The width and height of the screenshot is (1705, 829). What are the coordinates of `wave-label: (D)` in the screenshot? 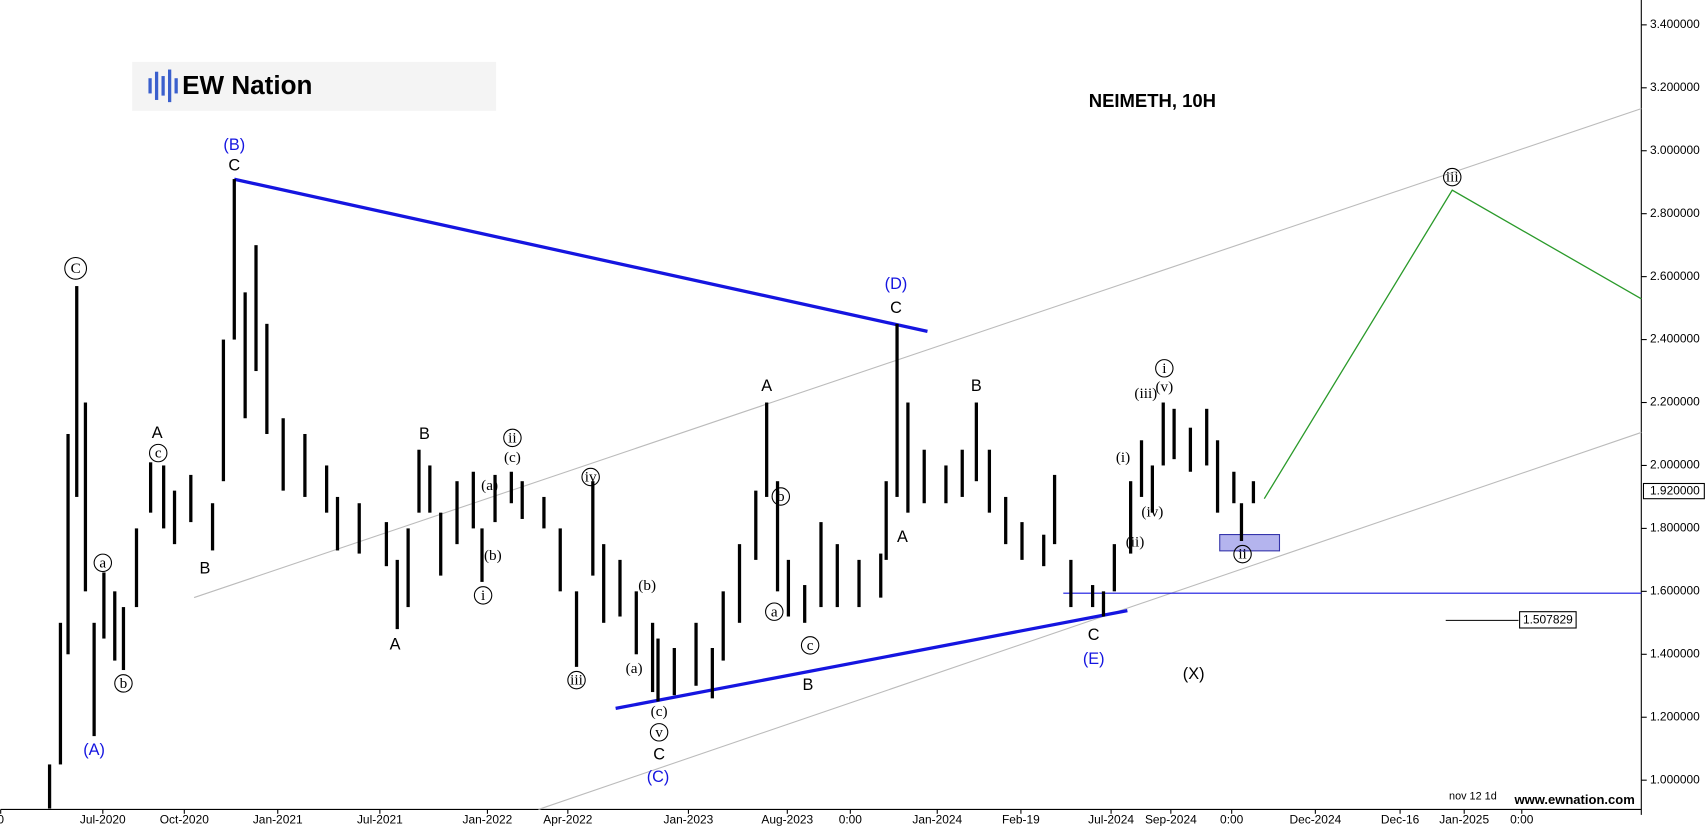 It's located at (896, 284).